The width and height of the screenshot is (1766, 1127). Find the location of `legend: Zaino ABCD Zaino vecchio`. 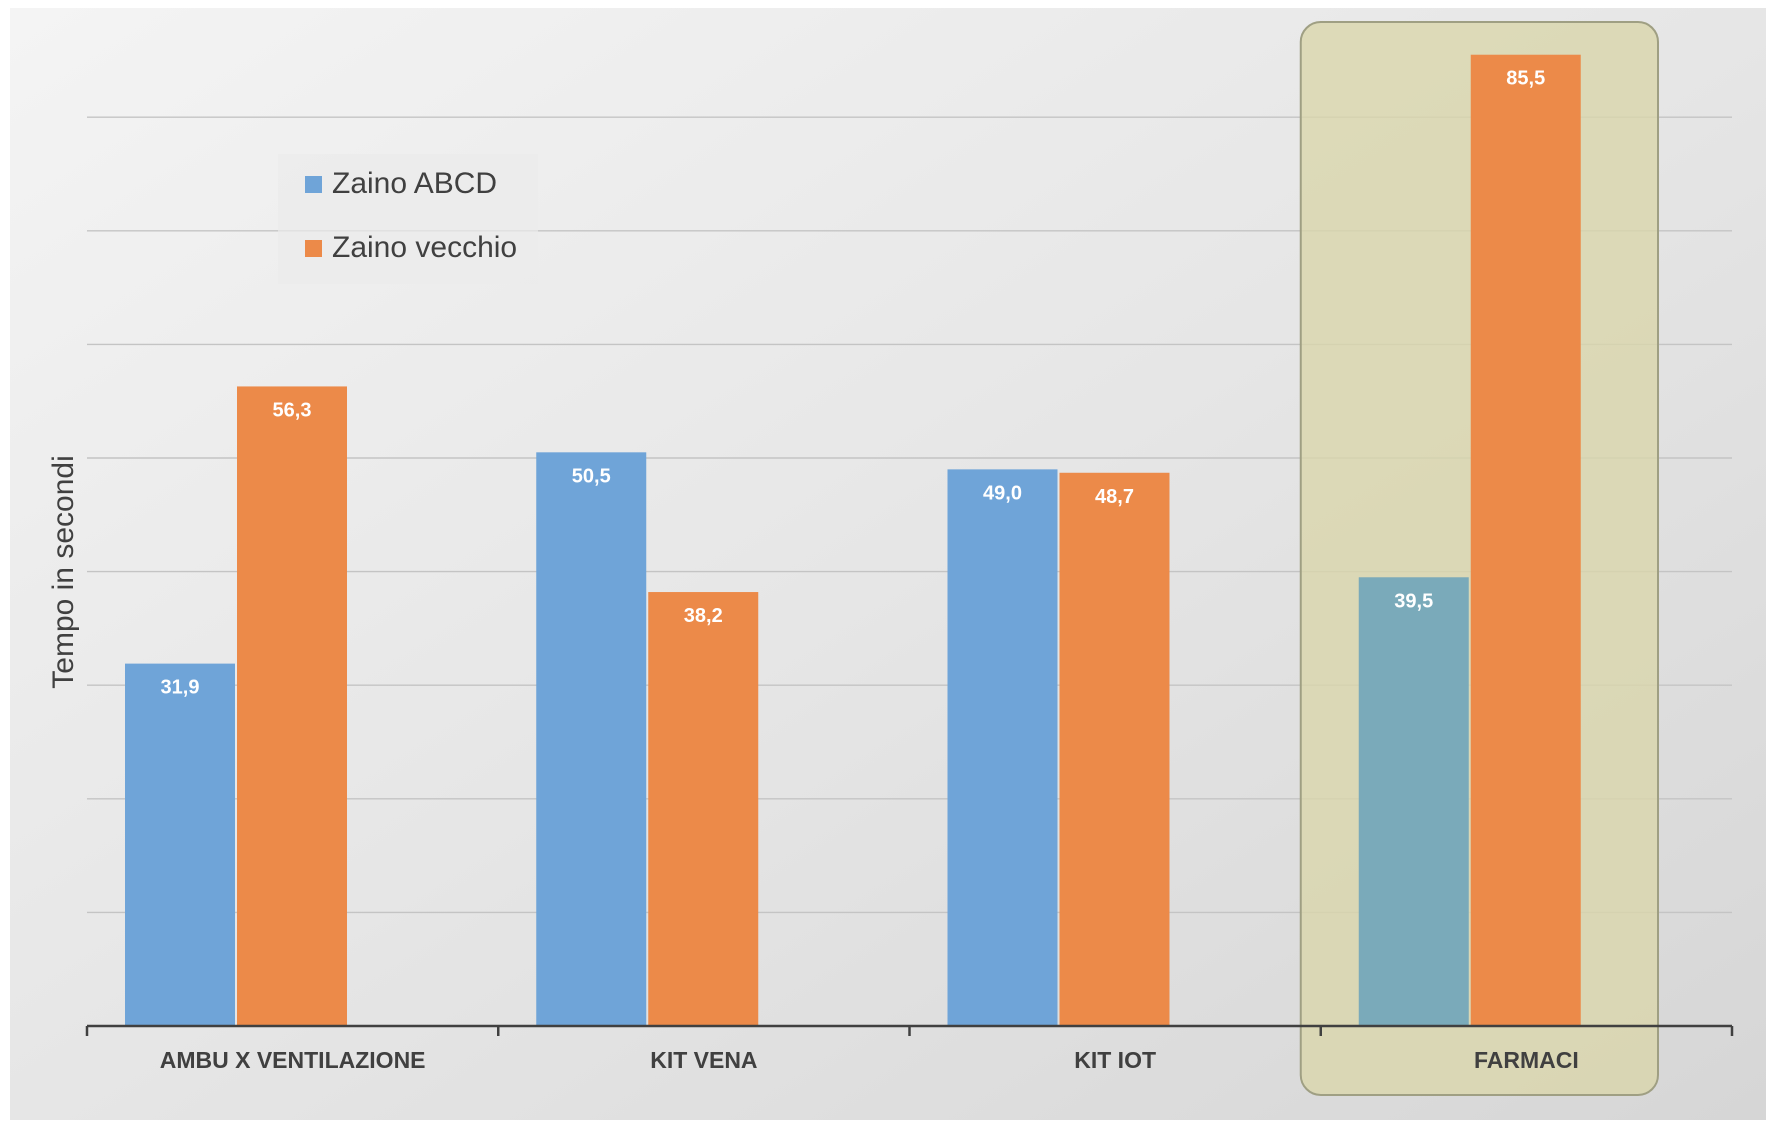

legend: Zaino ABCD Zaino vecchio is located at coordinates (408, 219).